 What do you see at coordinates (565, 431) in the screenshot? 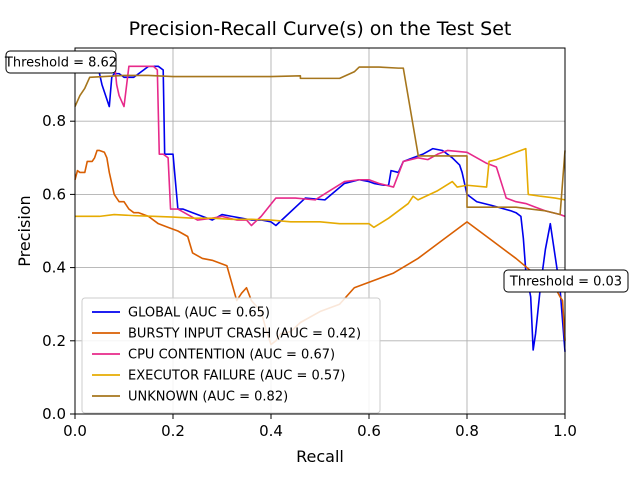
I see `x-tick-label: 1.0` at bounding box center [565, 431].